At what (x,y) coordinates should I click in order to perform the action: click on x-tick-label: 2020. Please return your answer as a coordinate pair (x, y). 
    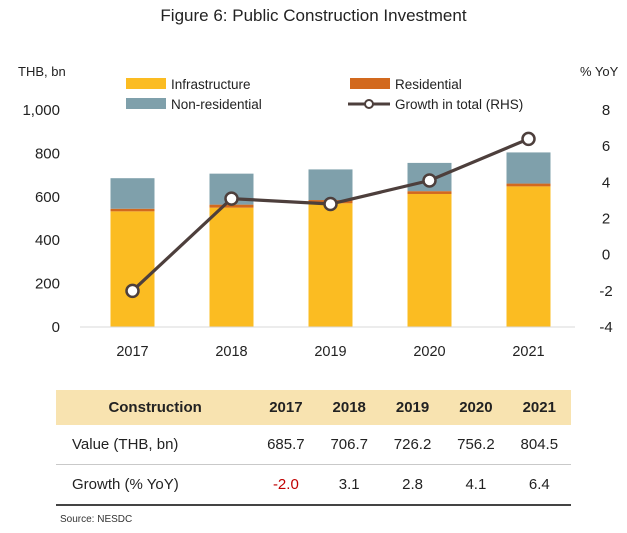
    Looking at the image, I should click on (429, 352).